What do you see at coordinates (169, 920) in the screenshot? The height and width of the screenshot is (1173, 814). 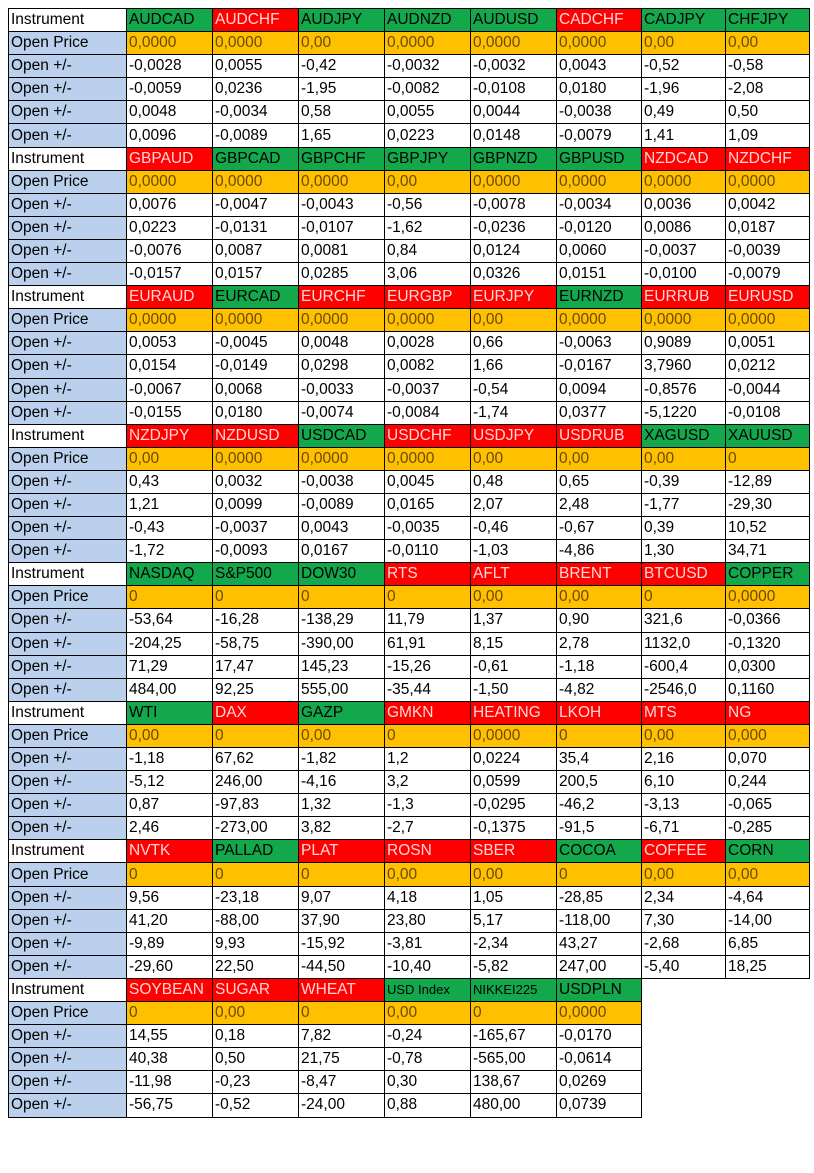 I see `open-change-cell: 41,20` at bounding box center [169, 920].